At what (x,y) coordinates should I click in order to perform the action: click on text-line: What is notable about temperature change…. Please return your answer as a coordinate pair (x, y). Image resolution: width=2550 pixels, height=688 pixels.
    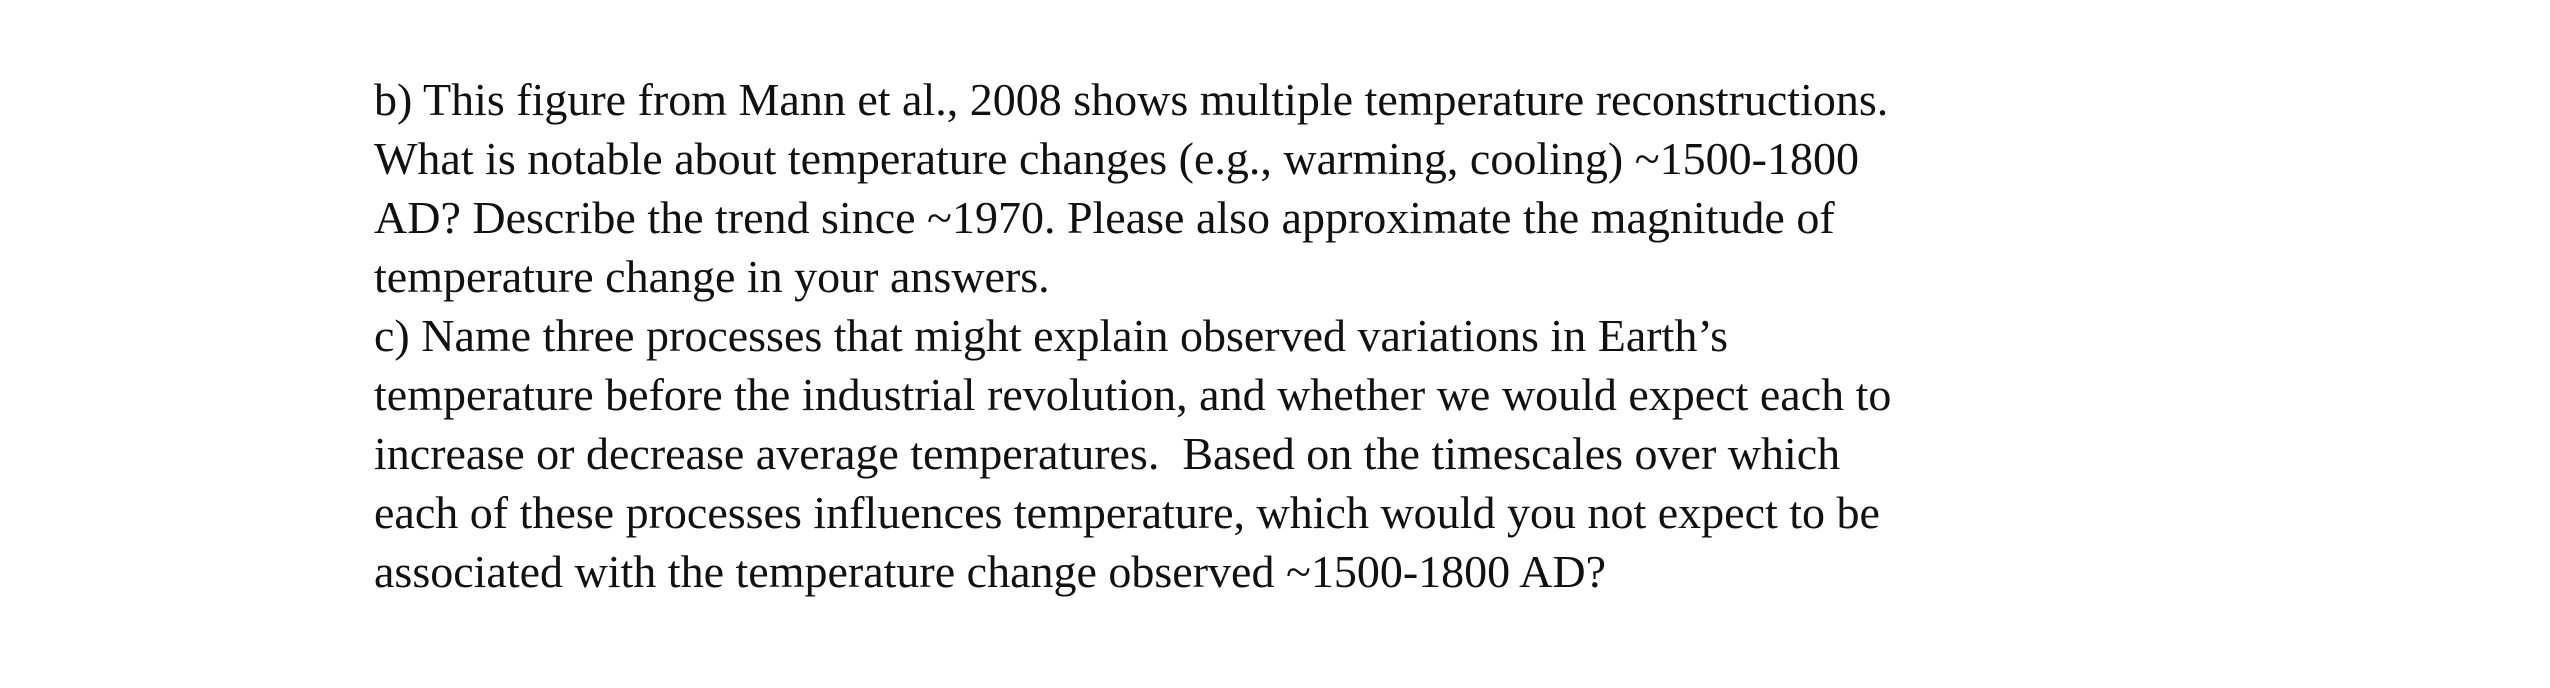
    Looking at the image, I should click on (1116, 158).